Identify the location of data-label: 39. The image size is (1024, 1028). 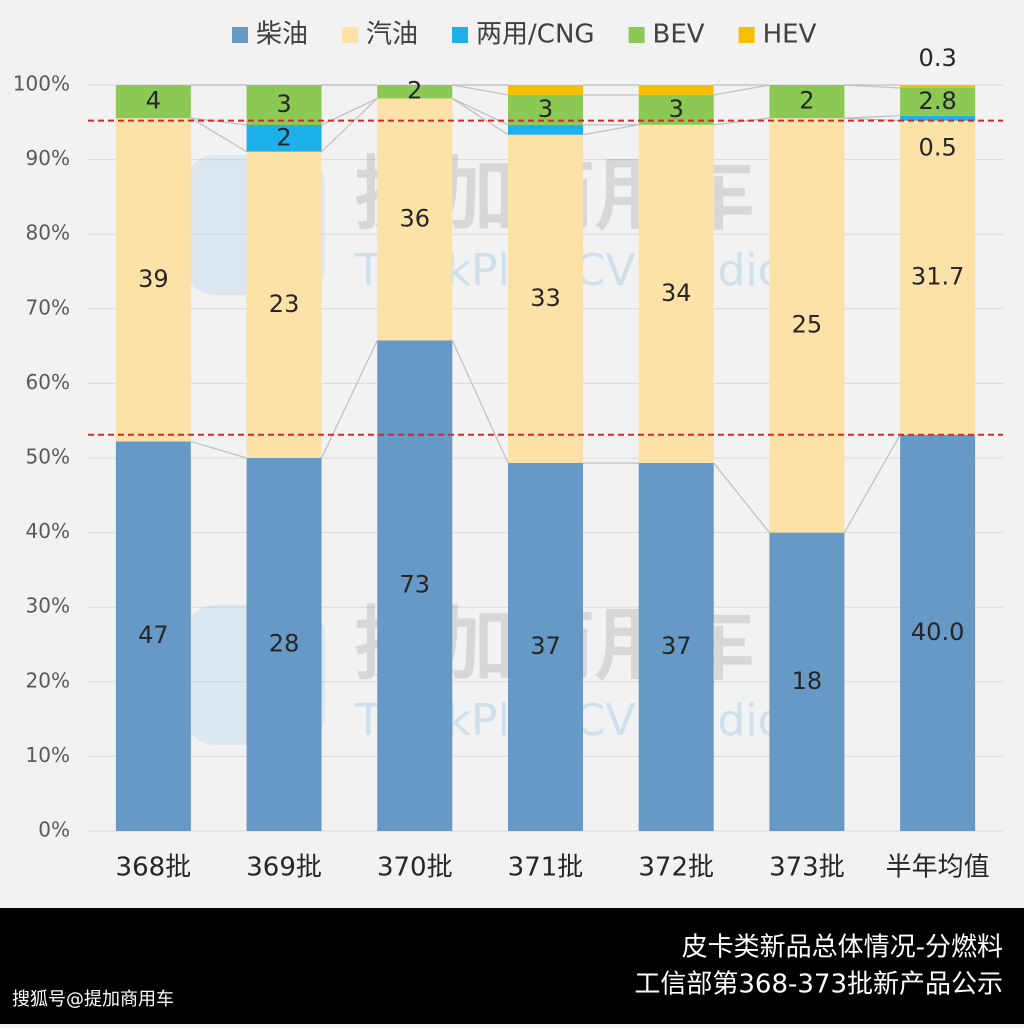
(153, 279).